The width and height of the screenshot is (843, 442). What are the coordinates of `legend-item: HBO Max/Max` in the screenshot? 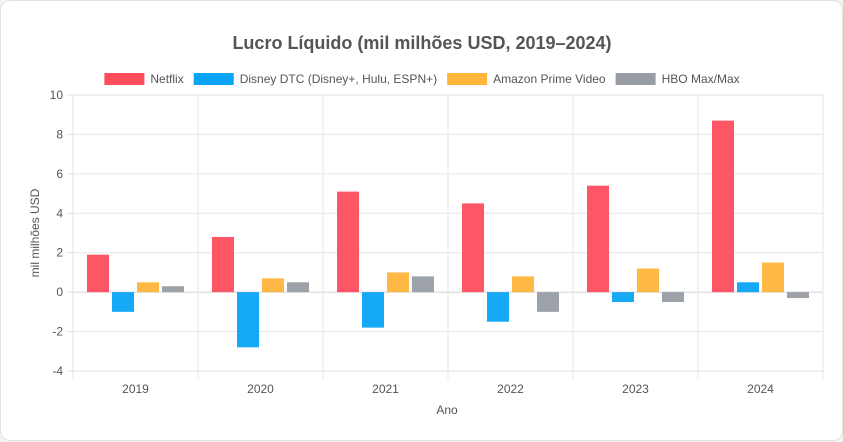 It's located at (677, 79).